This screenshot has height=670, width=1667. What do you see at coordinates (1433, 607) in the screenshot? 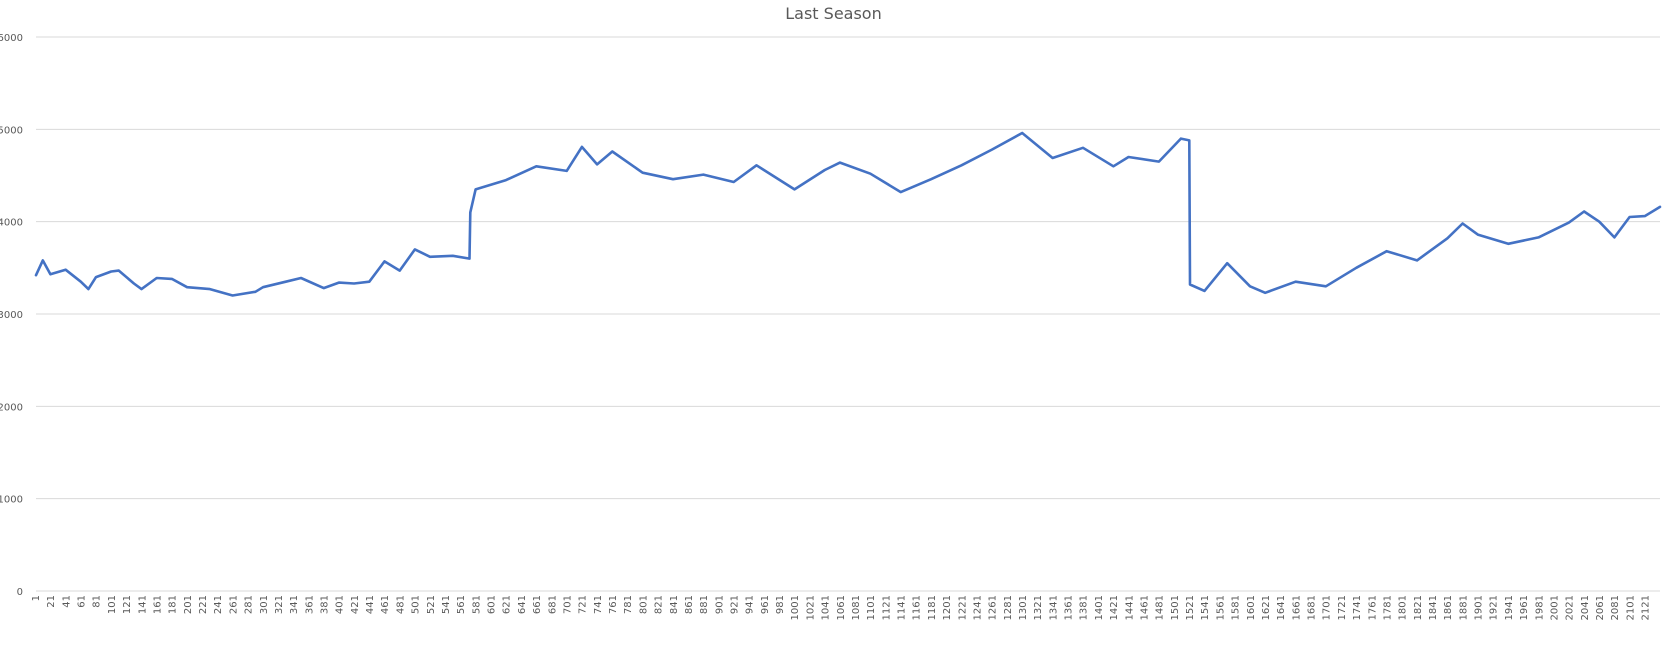
I see `x-tick-label: 1841` at bounding box center [1433, 607].